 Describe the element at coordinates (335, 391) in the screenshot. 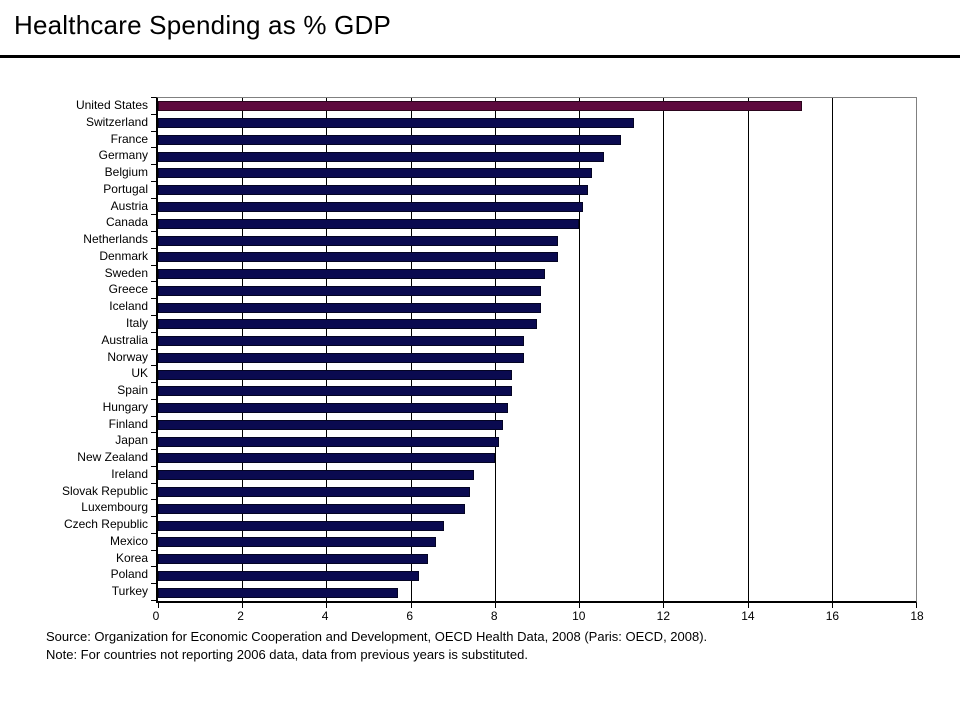

I see `bar-spain` at that location.